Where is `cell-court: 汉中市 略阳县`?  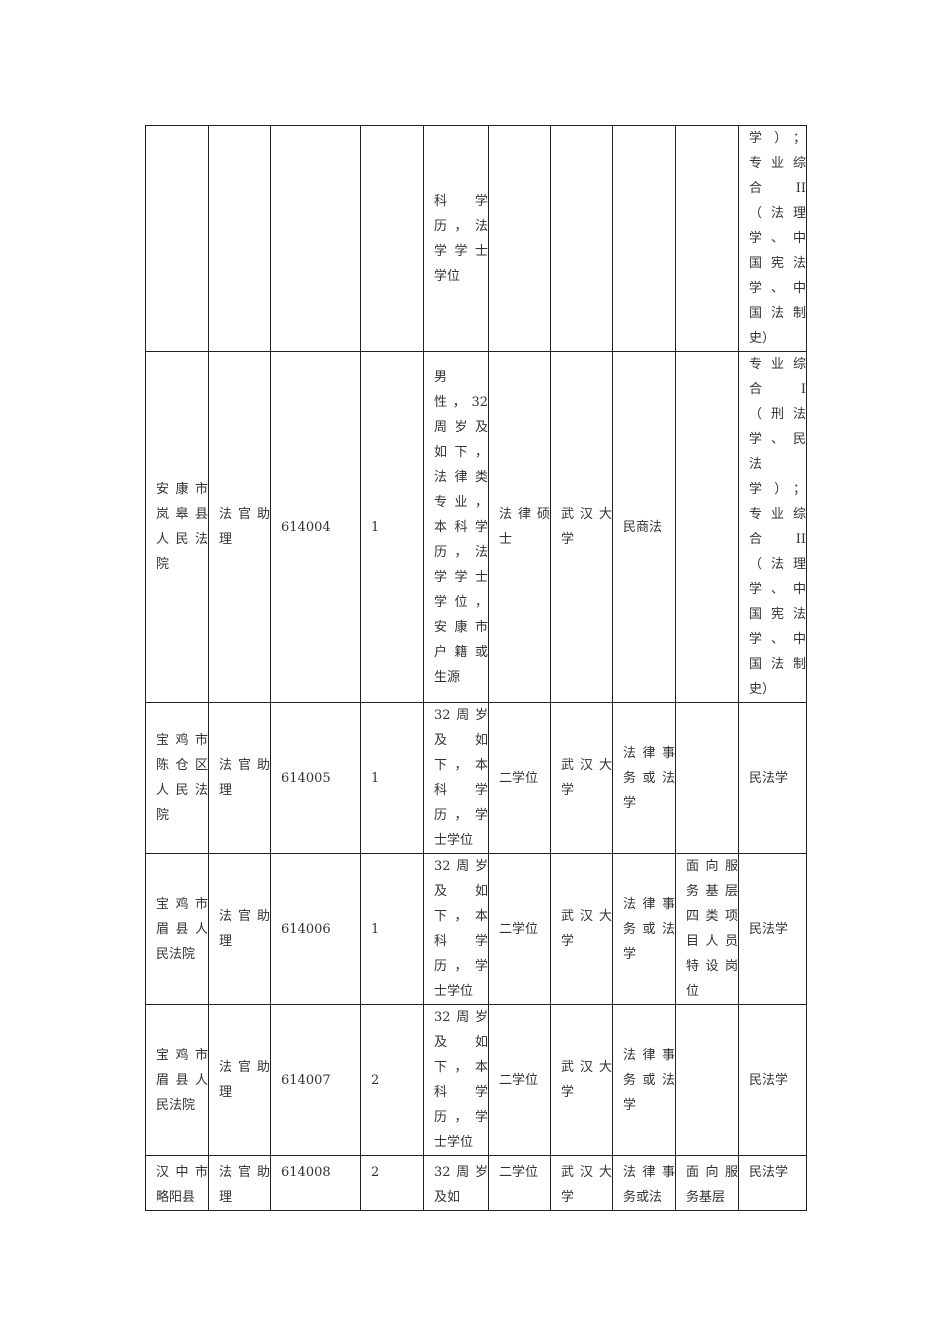
cell-court: 汉中市 略阳县 is located at coordinates (177, 1183).